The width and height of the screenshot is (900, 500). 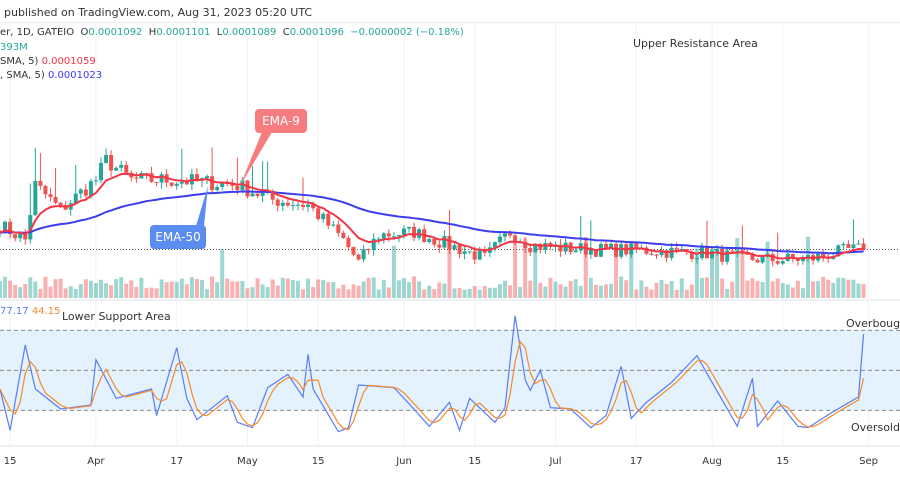 What do you see at coordinates (176, 461) in the screenshot?
I see `x-tick-label: 17` at bounding box center [176, 461].